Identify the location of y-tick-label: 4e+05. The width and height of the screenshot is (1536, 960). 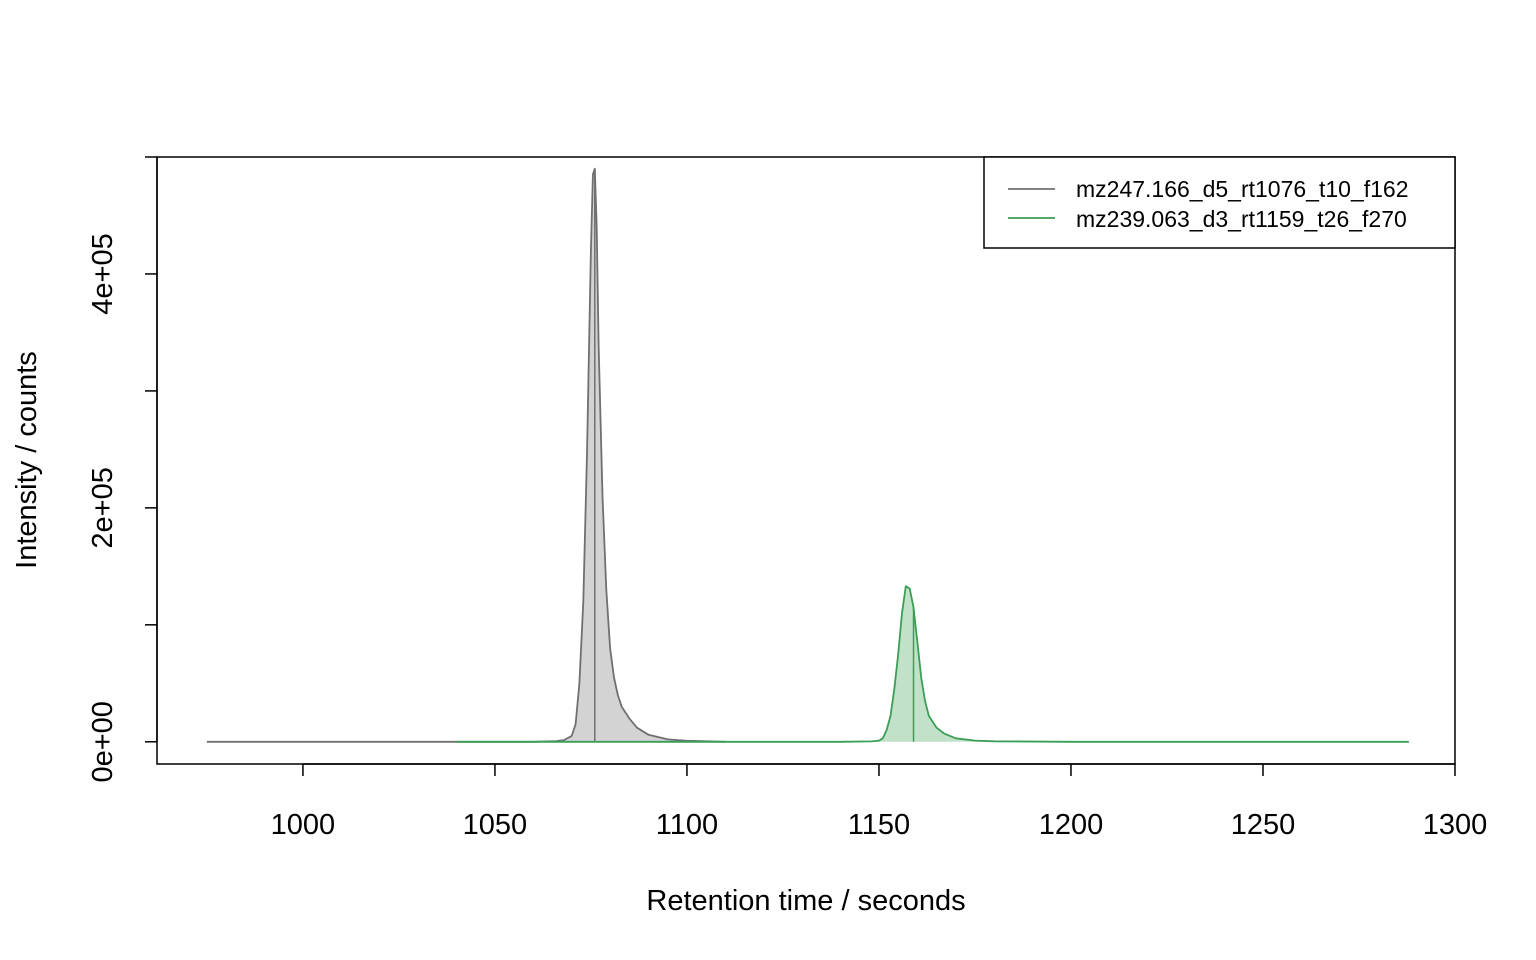
(103, 273).